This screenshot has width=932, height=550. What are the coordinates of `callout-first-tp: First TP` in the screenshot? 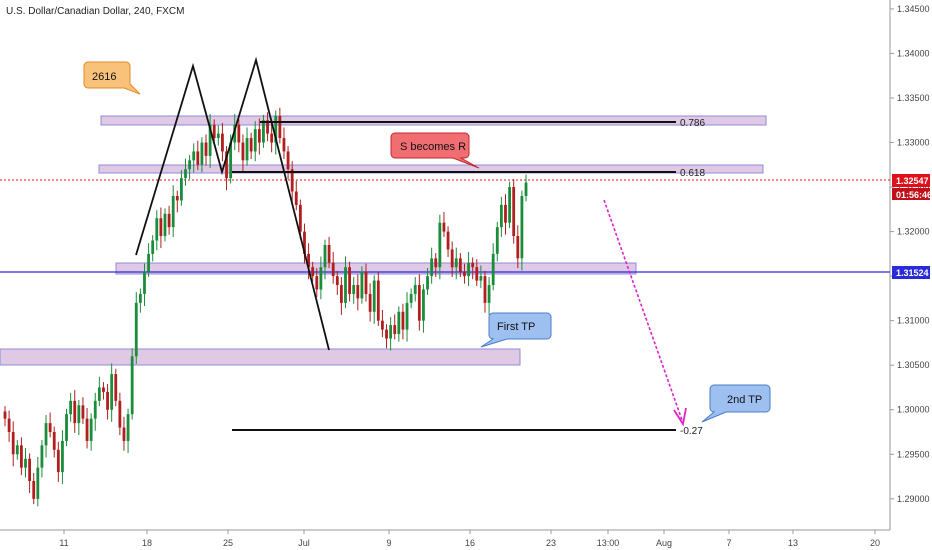 It's located at (516, 330).